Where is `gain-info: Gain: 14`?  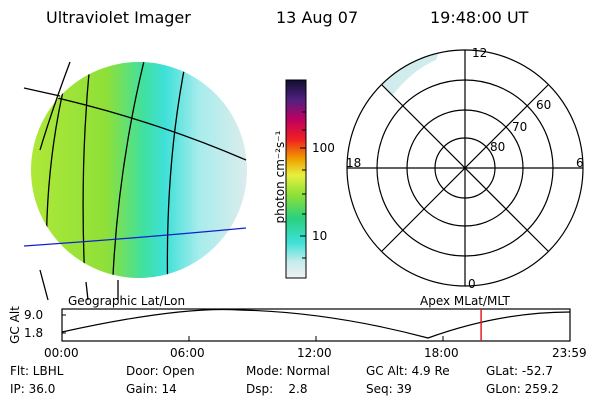
gain-info: Gain: 14 is located at coordinates (151, 389).